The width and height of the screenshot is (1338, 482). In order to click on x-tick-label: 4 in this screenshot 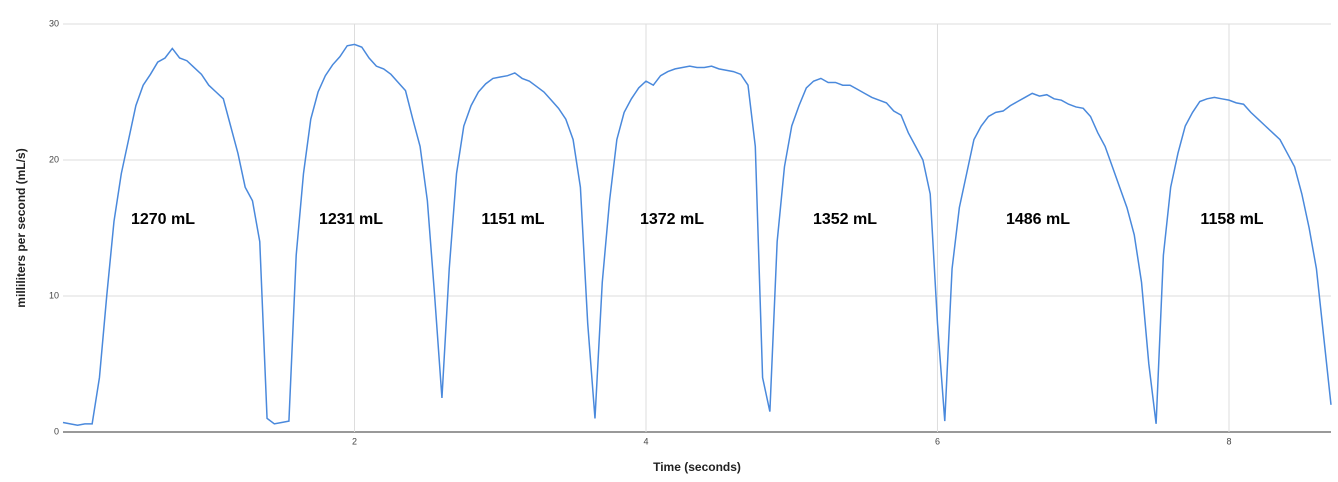, I will do `click(645, 441)`.